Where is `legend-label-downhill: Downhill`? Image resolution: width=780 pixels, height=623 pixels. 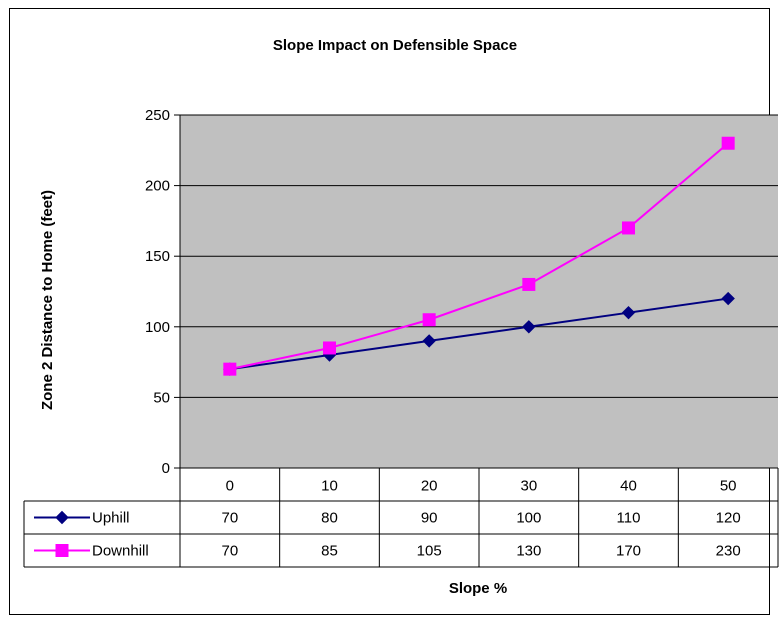
legend-label-downhill: Downhill is located at coordinates (120, 551).